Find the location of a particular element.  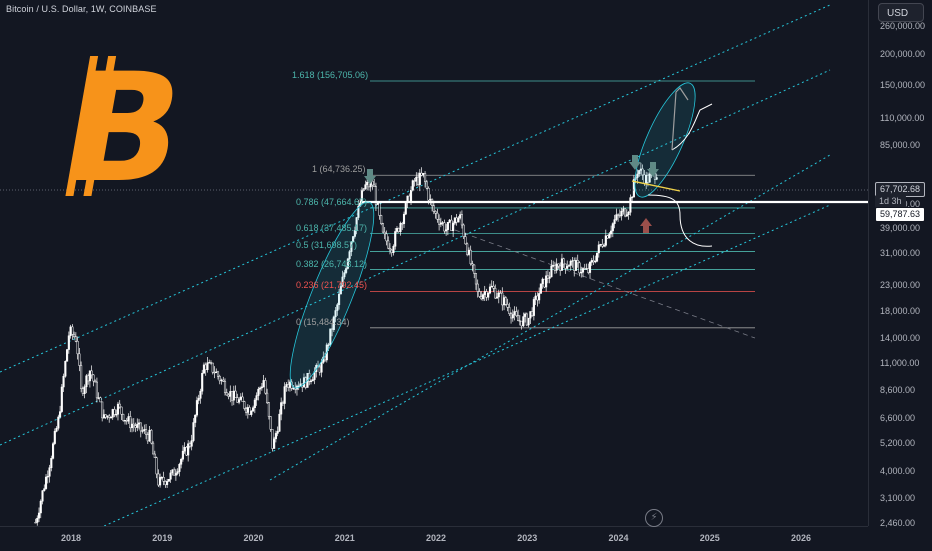

lightning-icon: ⚡ is located at coordinates (654, 518).